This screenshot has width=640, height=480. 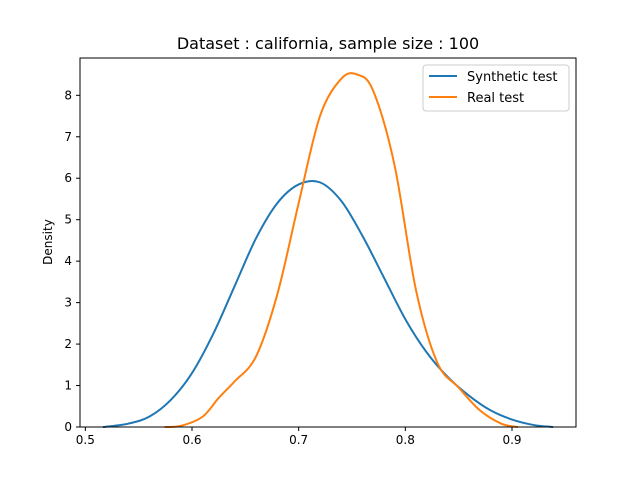 What do you see at coordinates (68, 95) in the screenshot?
I see `y-tick-label: 8` at bounding box center [68, 95].